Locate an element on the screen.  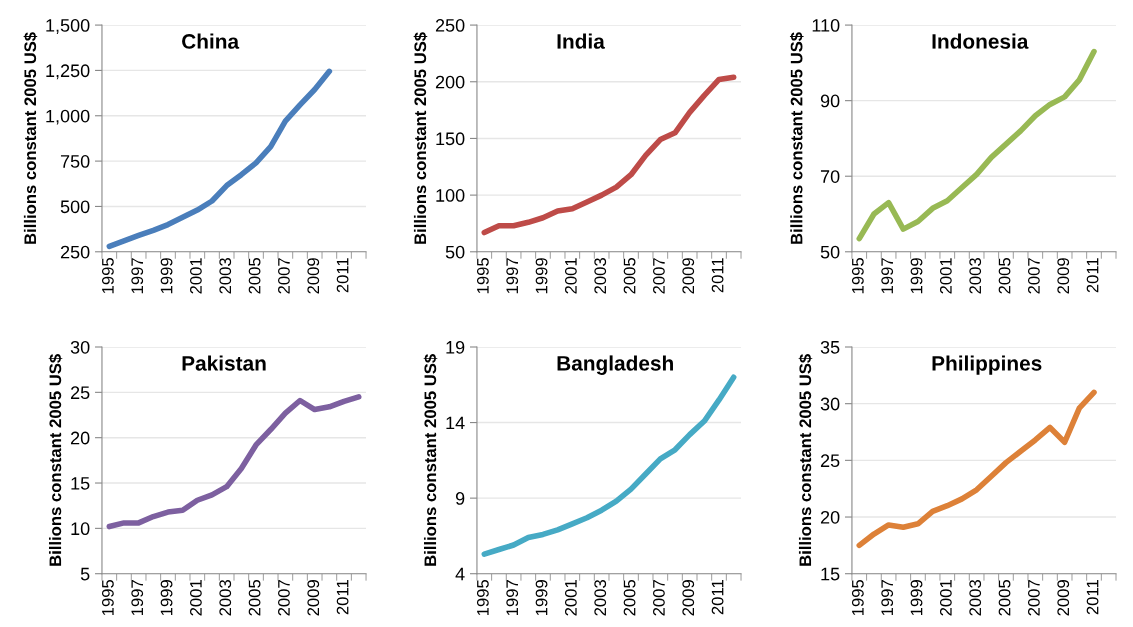
chart-title: Indonesia is located at coordinates (980, 41).